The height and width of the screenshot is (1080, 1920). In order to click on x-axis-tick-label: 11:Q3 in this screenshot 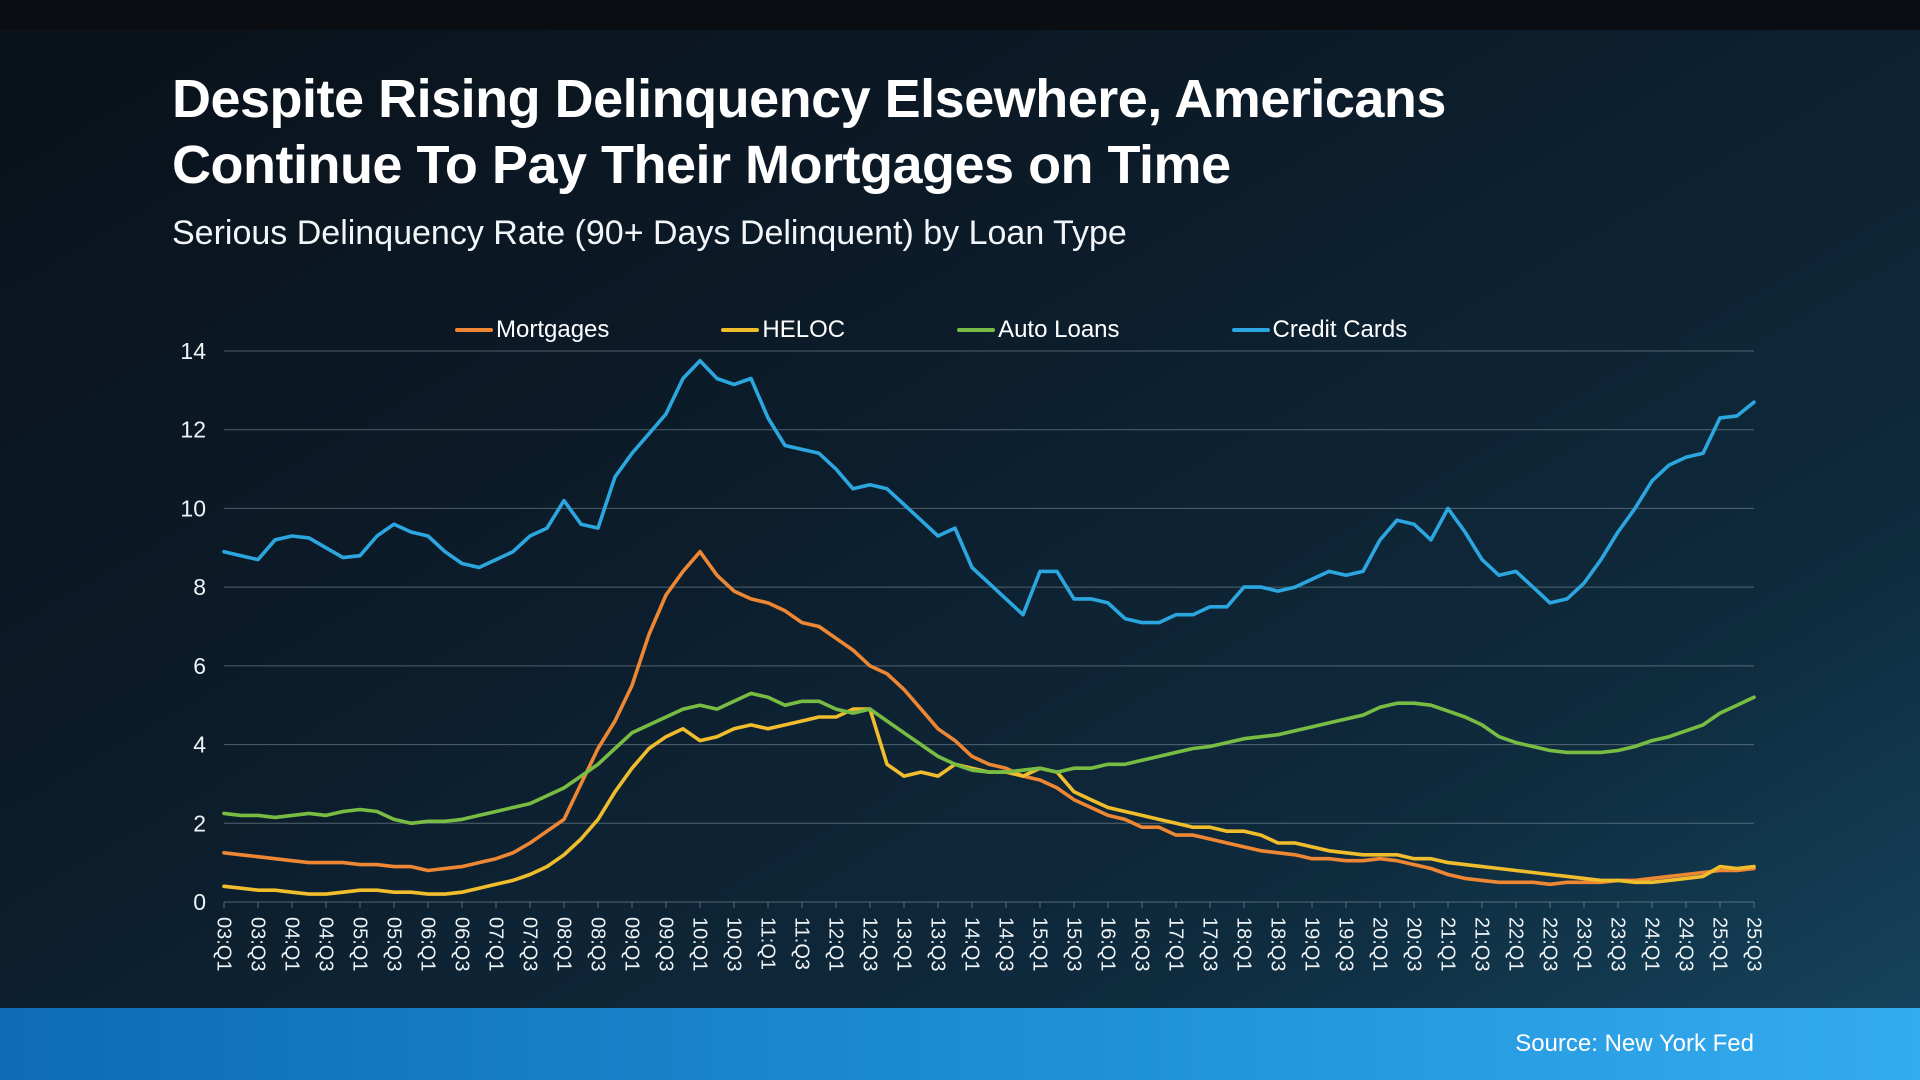, I will do `click(801, 943)`.